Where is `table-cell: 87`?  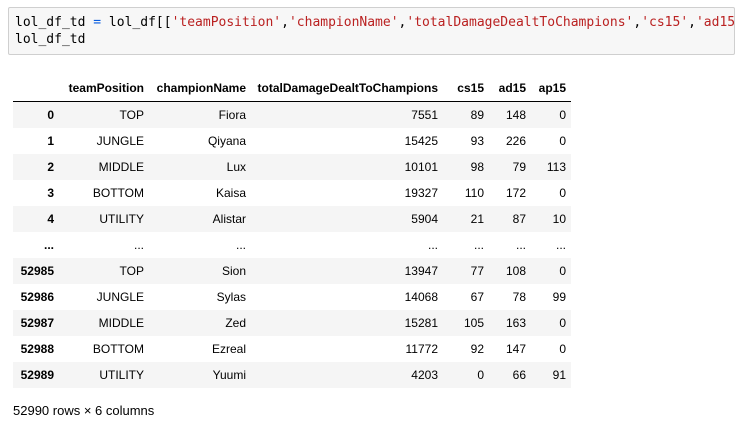 table-cell: 87 is located at coordinates (519, 219).